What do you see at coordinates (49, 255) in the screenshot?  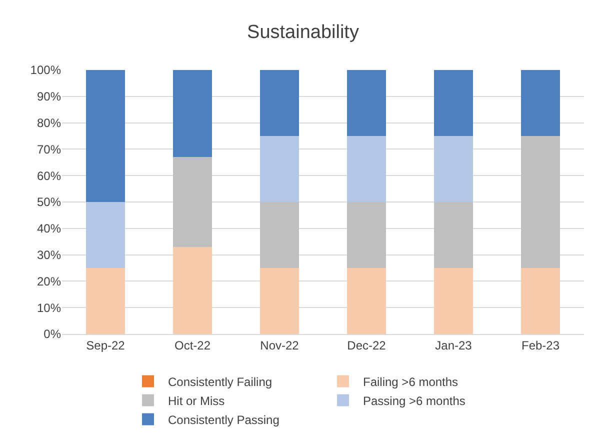 I see `y-tick-label: 30%` at bounding box center [49, 255].